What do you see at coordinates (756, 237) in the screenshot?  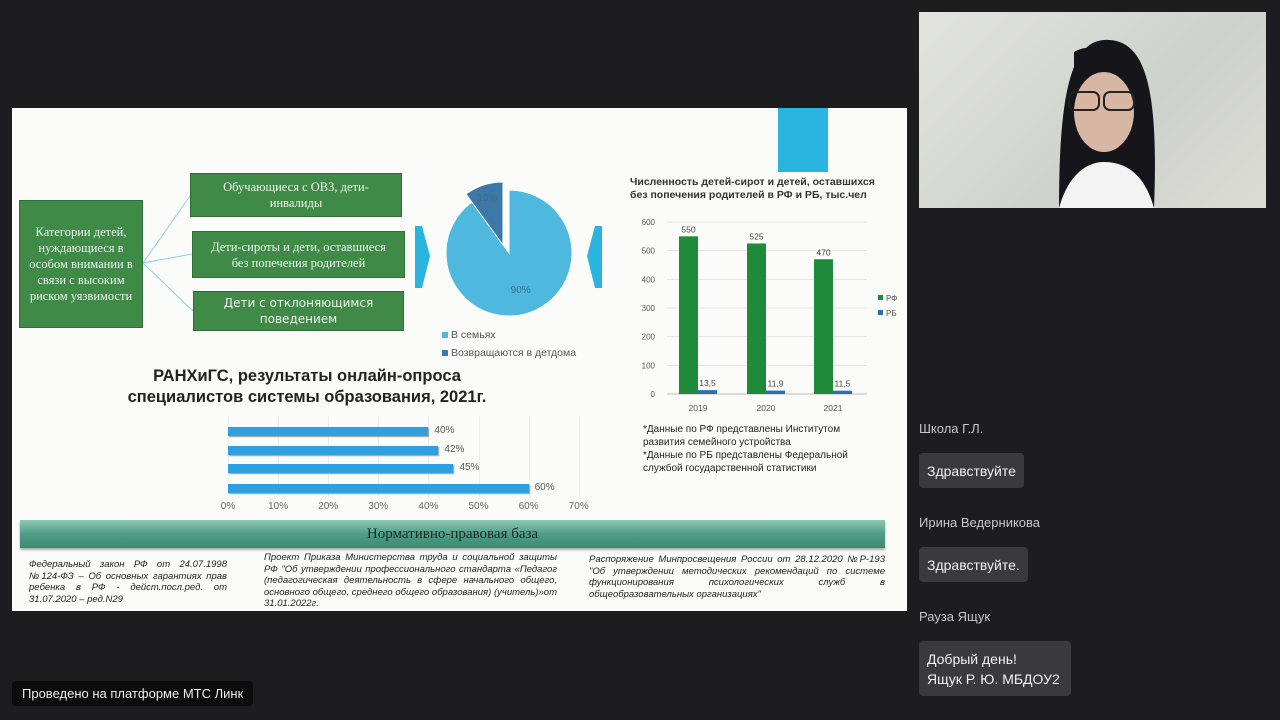 I see `bar-data-label: 525` at bounding box center [756, 237].